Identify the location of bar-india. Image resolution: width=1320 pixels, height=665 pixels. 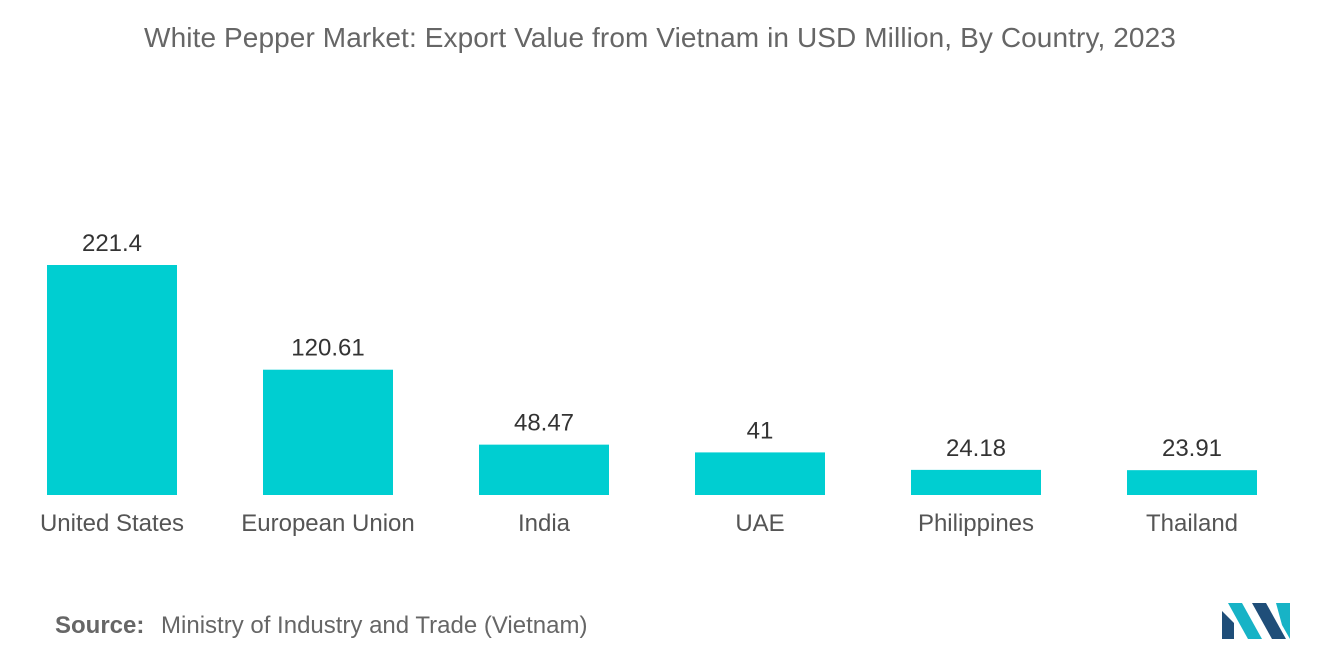
(544, 469).